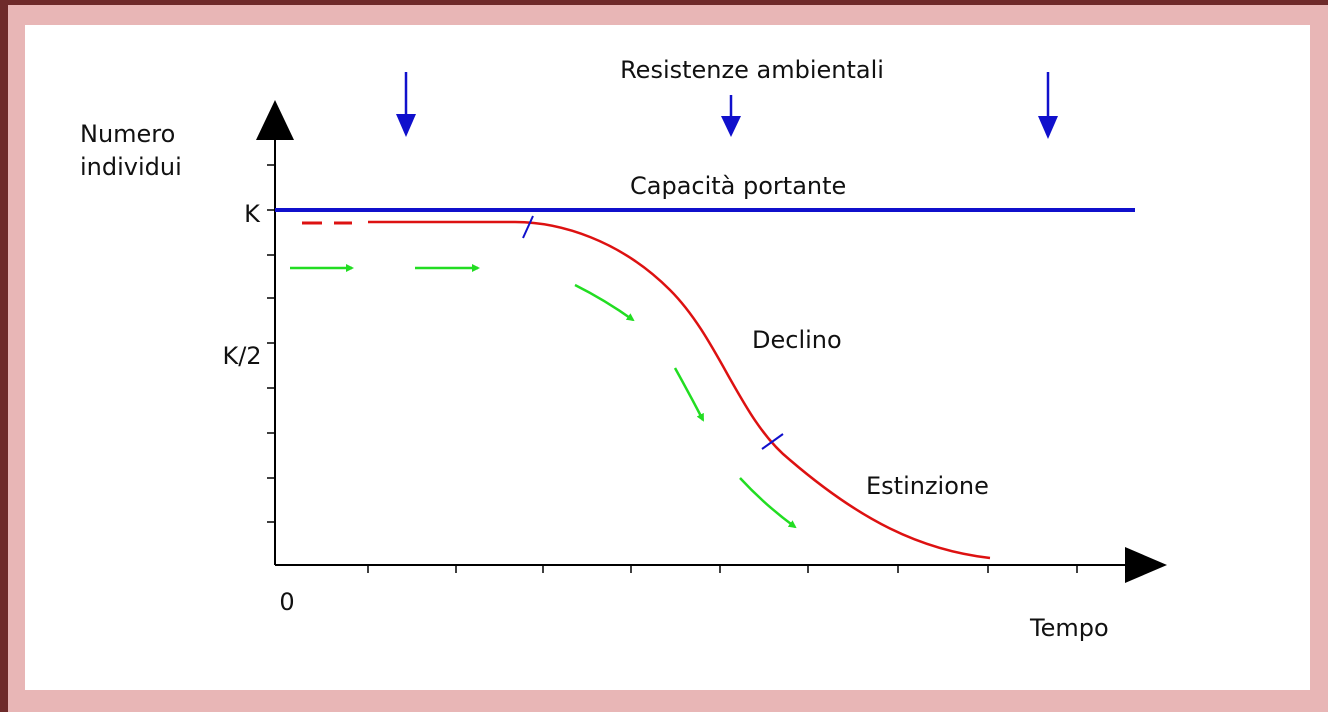 Image resolution: width=1328 pixels, height=712 pixels. I want to click on origin-label: 0, so click(286, 602).